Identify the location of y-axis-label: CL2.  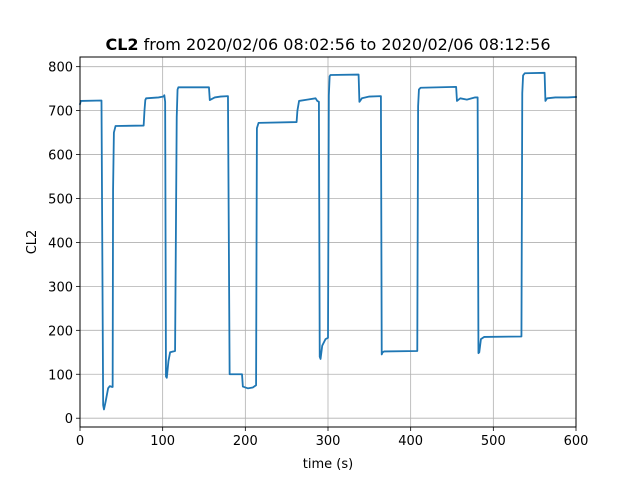
(32, 242).